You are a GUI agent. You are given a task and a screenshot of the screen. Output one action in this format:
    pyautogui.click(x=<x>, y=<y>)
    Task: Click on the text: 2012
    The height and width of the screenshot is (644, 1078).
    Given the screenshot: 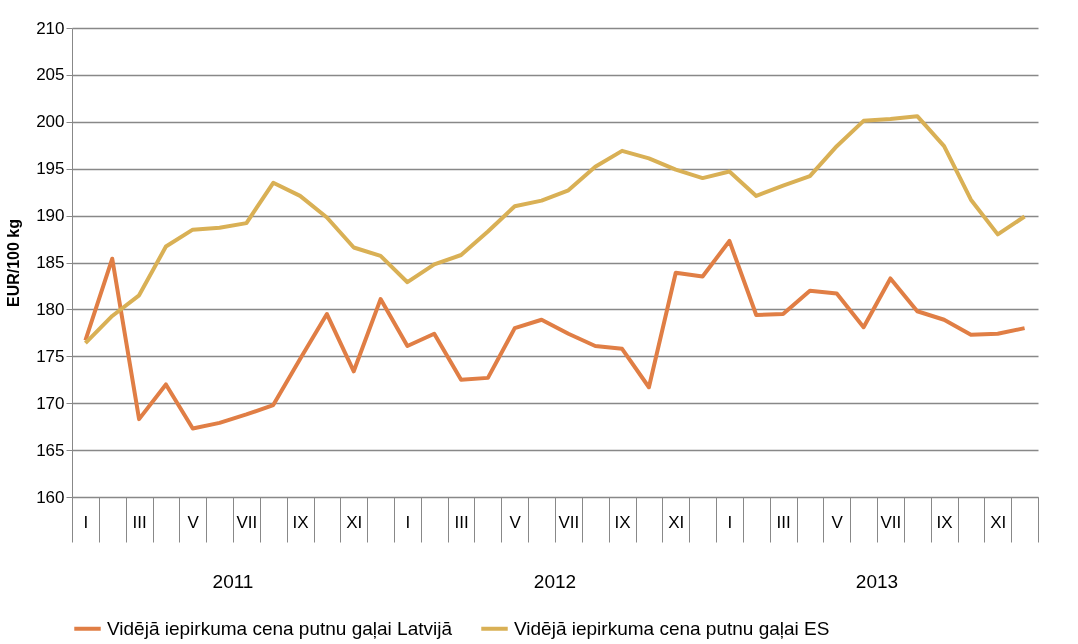 What is the action you would take?
    pyautogui.click(x=555, y=581)
    